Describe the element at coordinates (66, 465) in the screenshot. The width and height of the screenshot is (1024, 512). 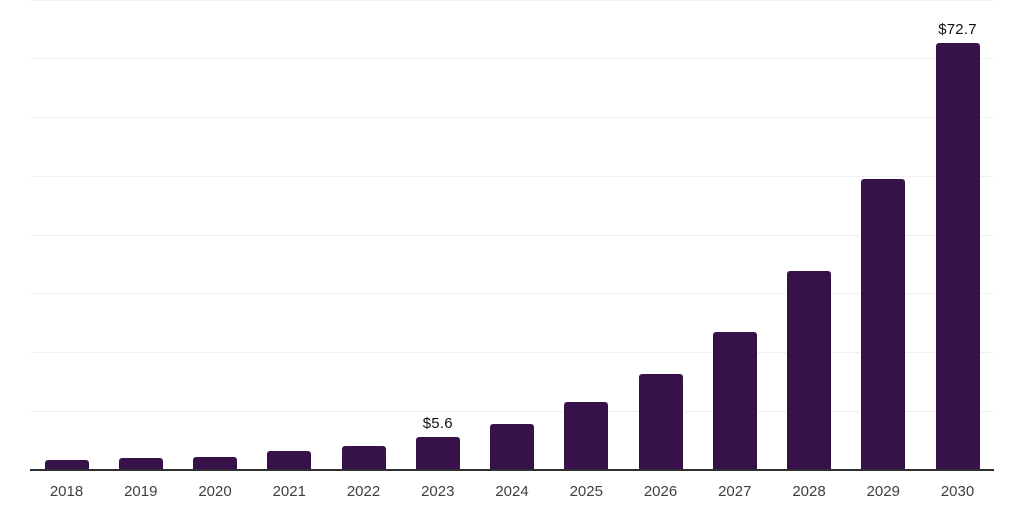
I see `bar-2018` at that location.